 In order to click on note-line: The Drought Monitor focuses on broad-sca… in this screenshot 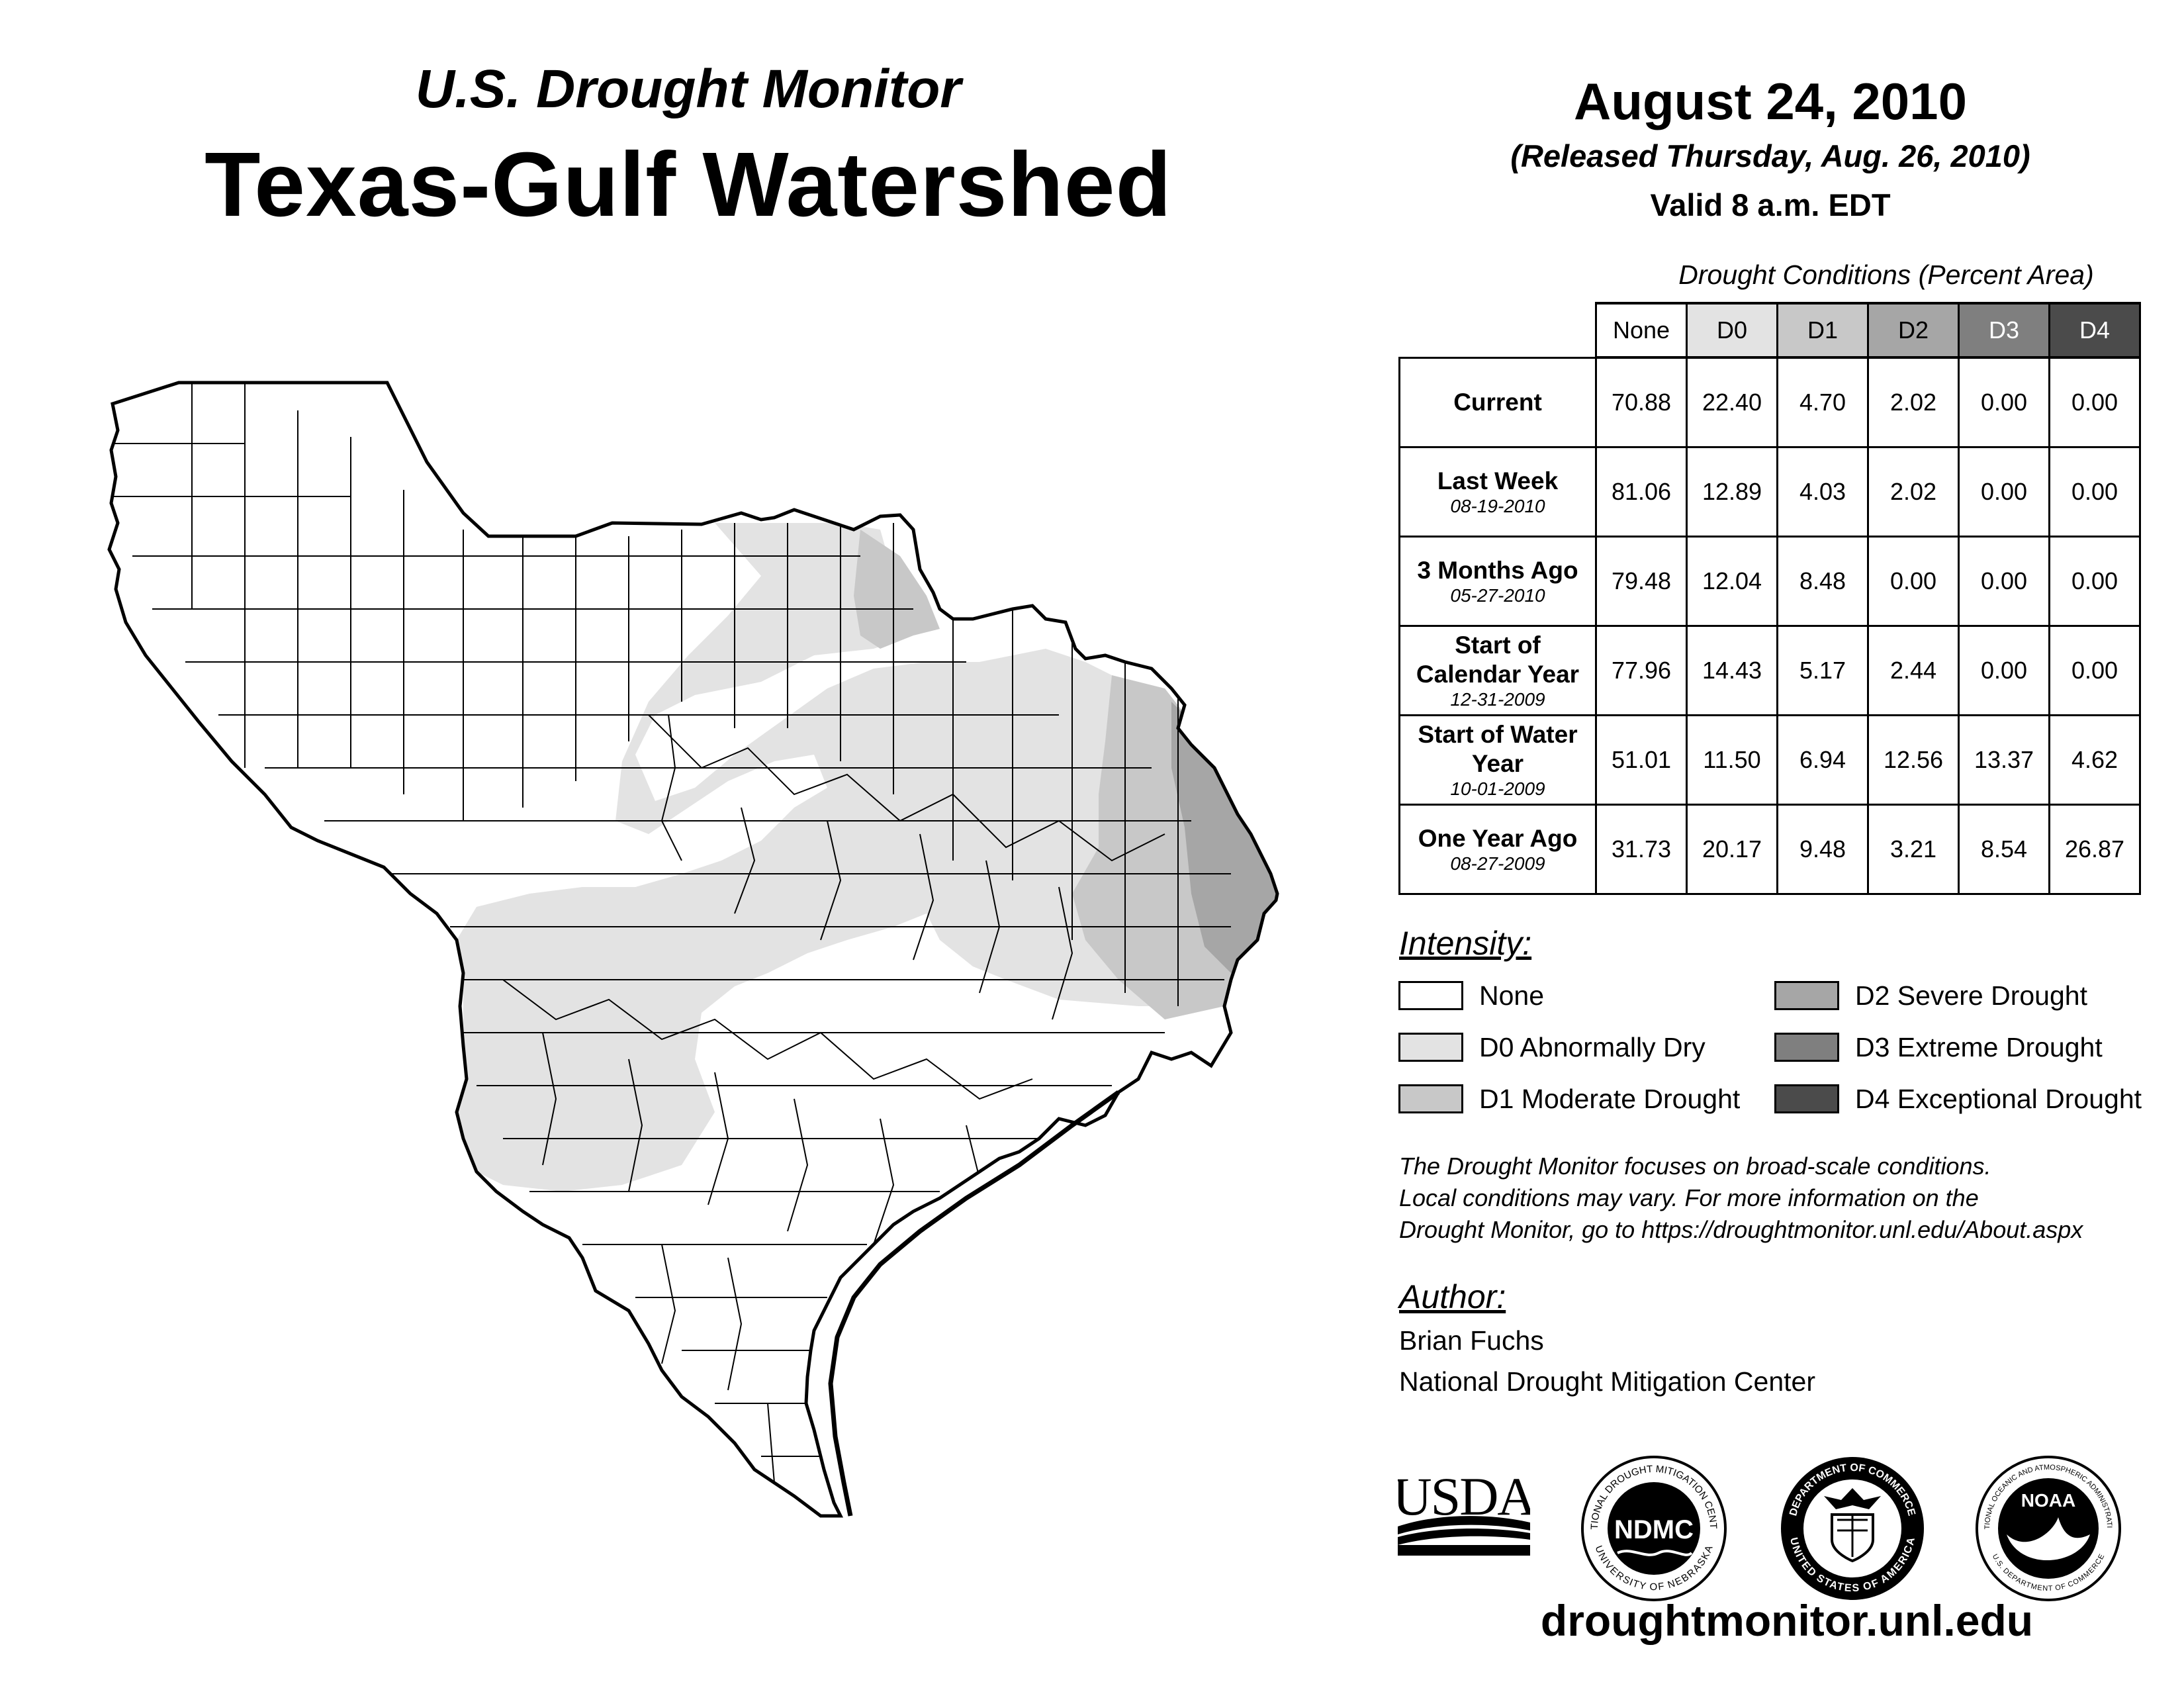, I will do `click(1695, 1166)`.